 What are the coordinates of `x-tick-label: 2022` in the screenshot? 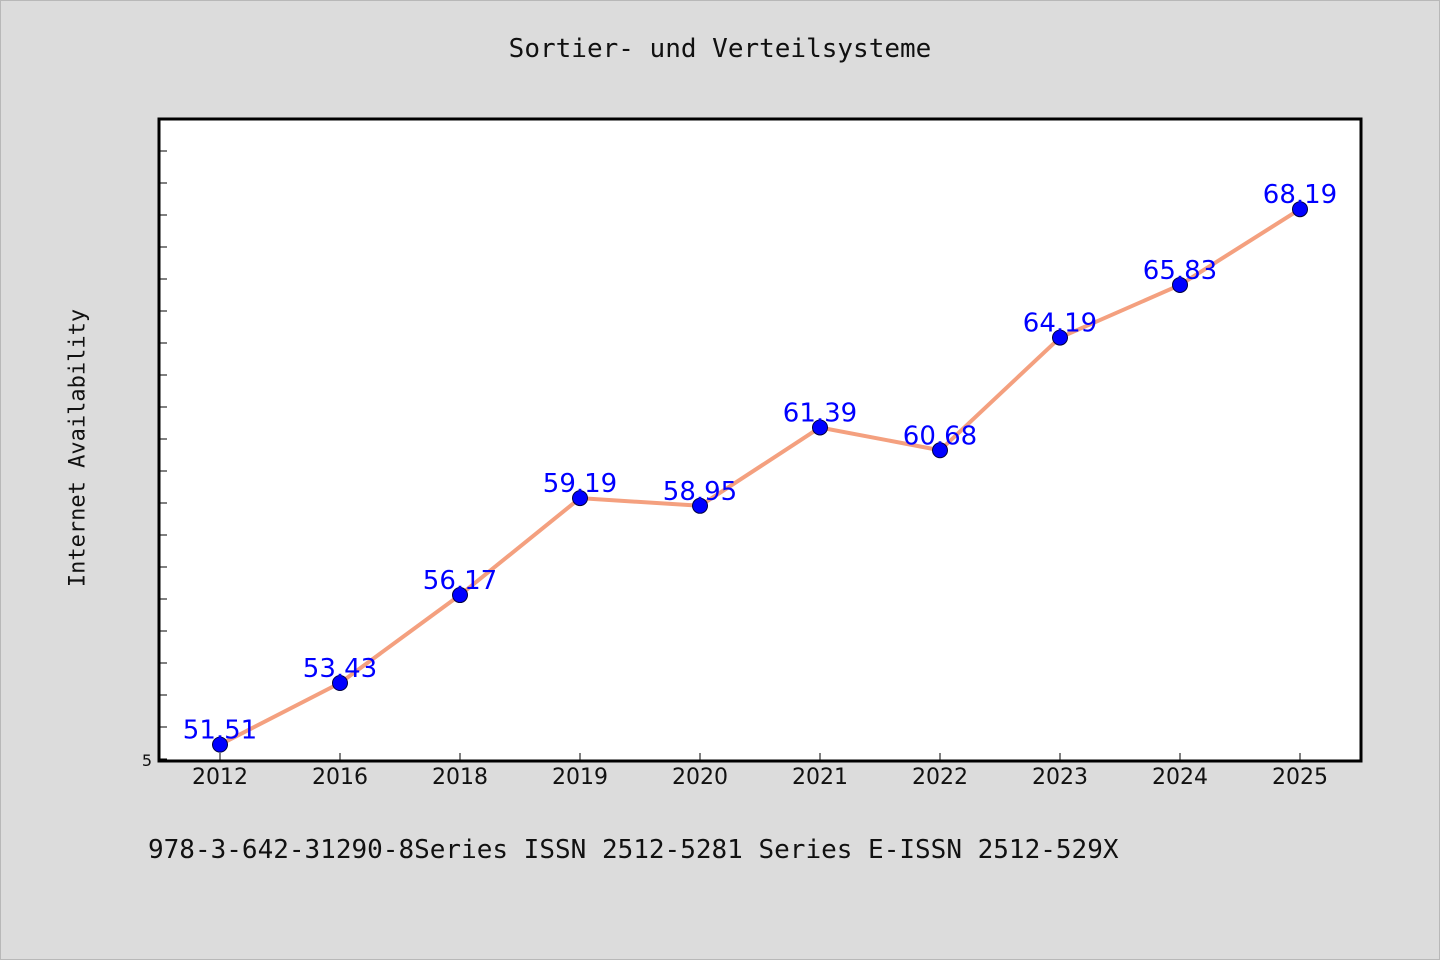 It's located at (940, 777).